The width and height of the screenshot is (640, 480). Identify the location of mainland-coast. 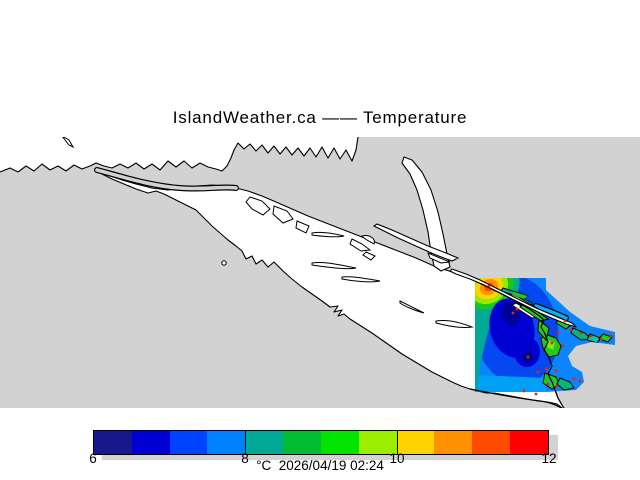
(179, 155).